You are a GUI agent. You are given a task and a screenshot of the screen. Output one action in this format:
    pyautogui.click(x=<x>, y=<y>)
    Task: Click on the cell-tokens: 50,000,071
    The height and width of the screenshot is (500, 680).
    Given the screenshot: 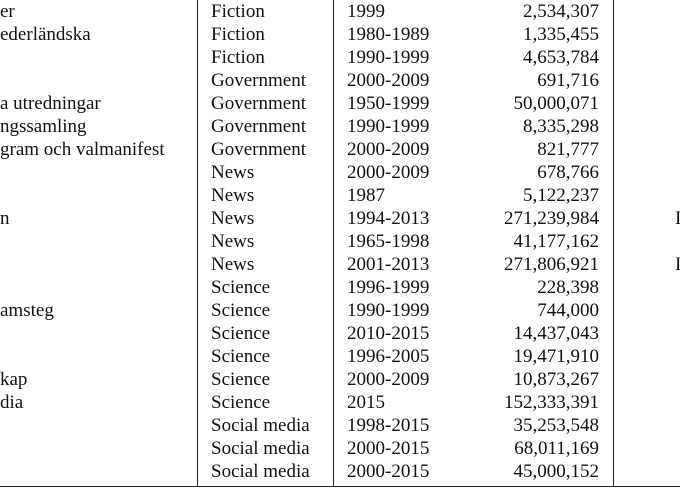 What is the action you would take?
    pyautogui.click(x=556, y=103)
    